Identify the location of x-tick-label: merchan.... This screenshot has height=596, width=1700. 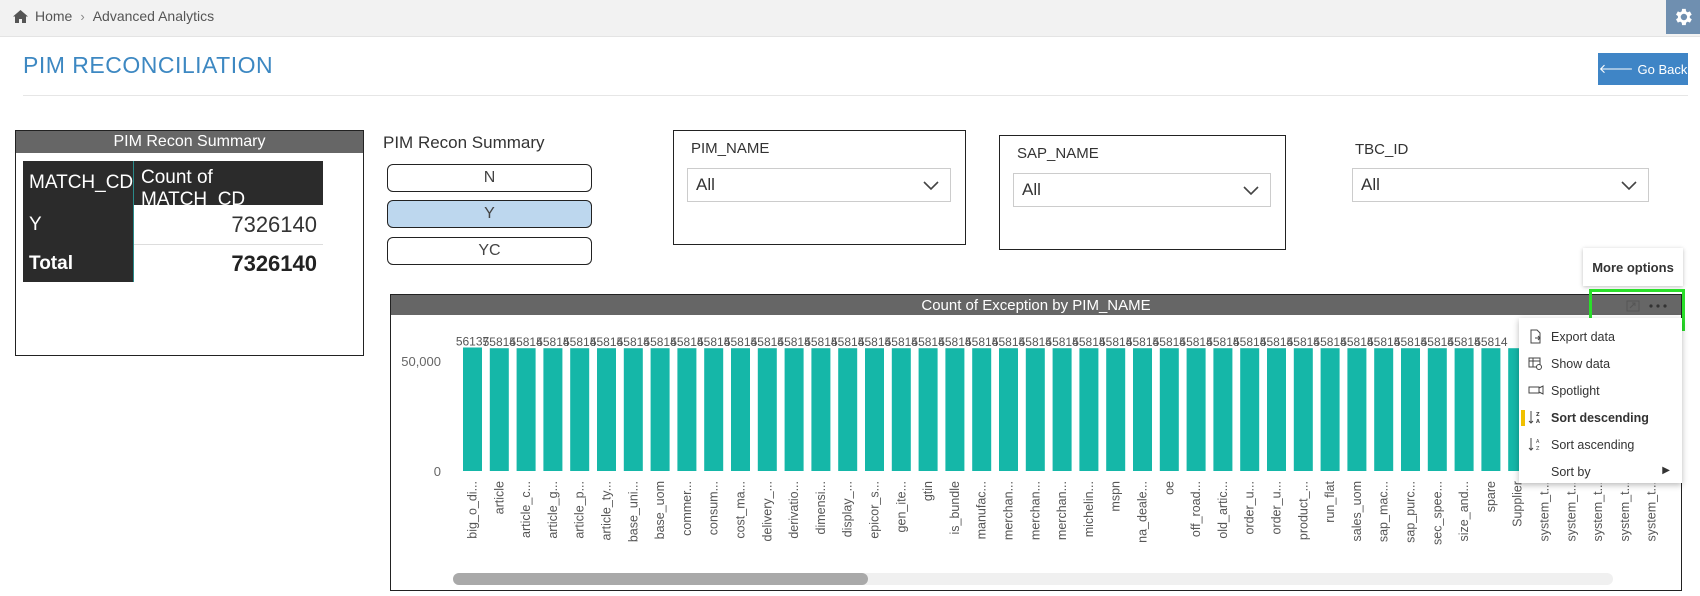
(1035, 510).